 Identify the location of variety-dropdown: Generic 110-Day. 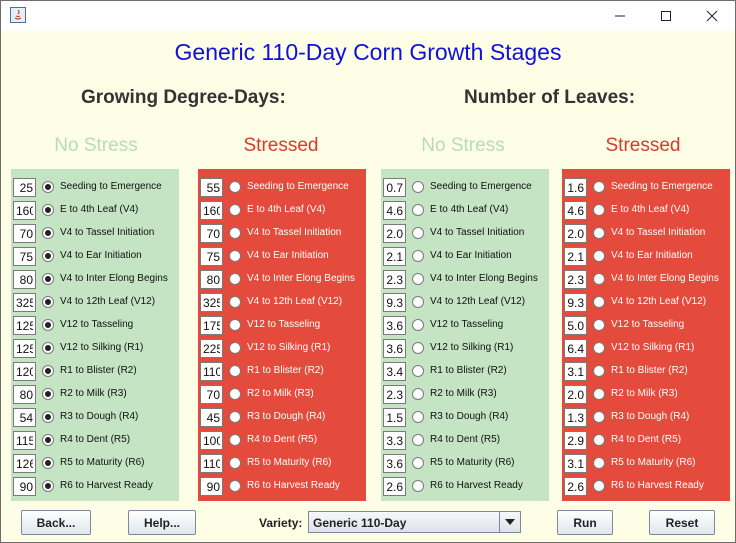
(414, 522).